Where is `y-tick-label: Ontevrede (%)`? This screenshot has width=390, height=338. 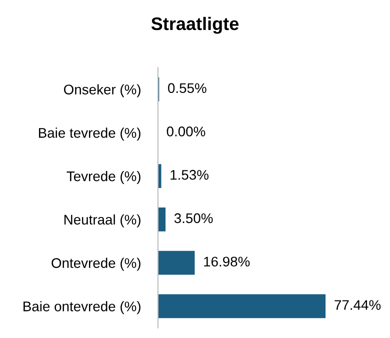
y-tick-label: Ontevrede (%) is located at coordinates (96, 264).